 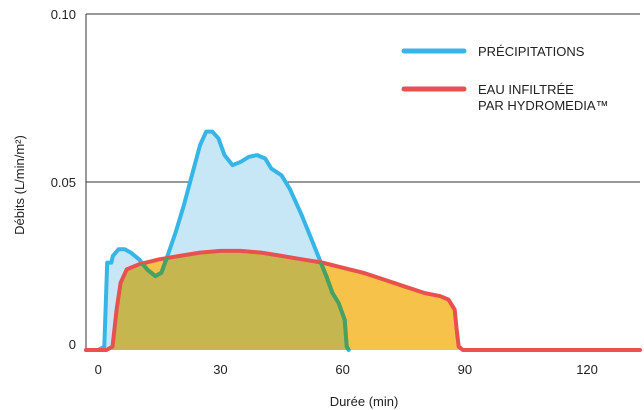 I want to click on x-tick-label-4: 120, so click(x=587, y=369).